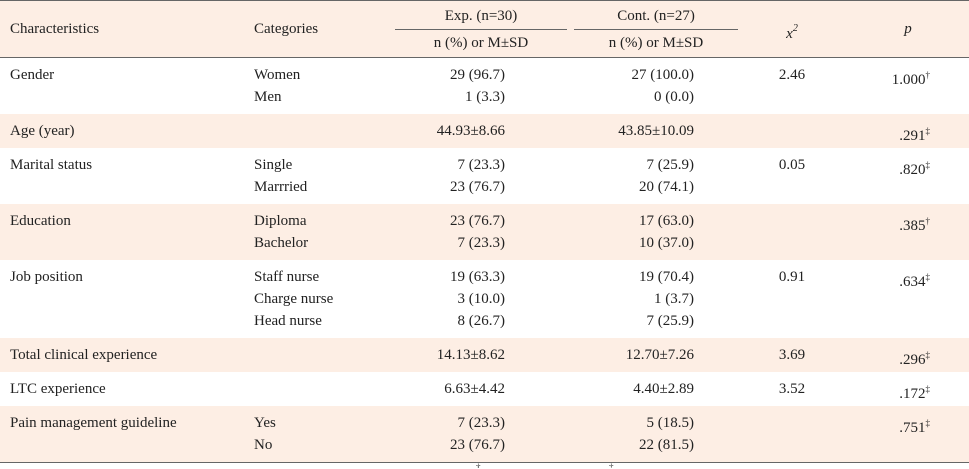 This screenshot has width=969, height=469. Describe the element at coordinates (42, 131) in the screenshot. I see `row-characteristic: Age (year)` at that location.